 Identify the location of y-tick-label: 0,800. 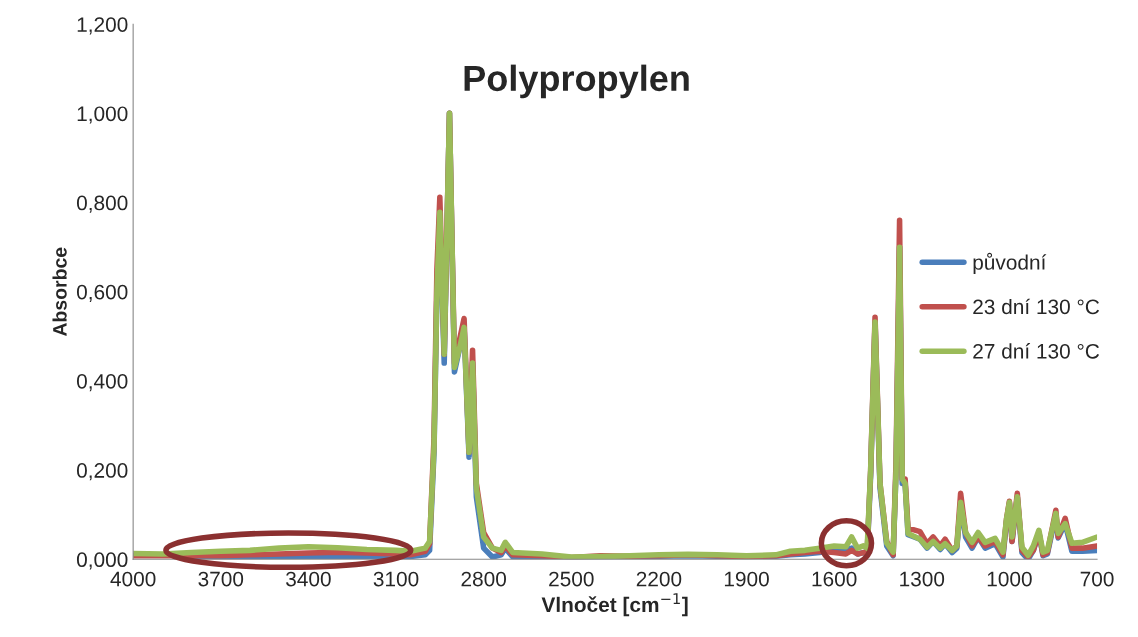
(102, 204).